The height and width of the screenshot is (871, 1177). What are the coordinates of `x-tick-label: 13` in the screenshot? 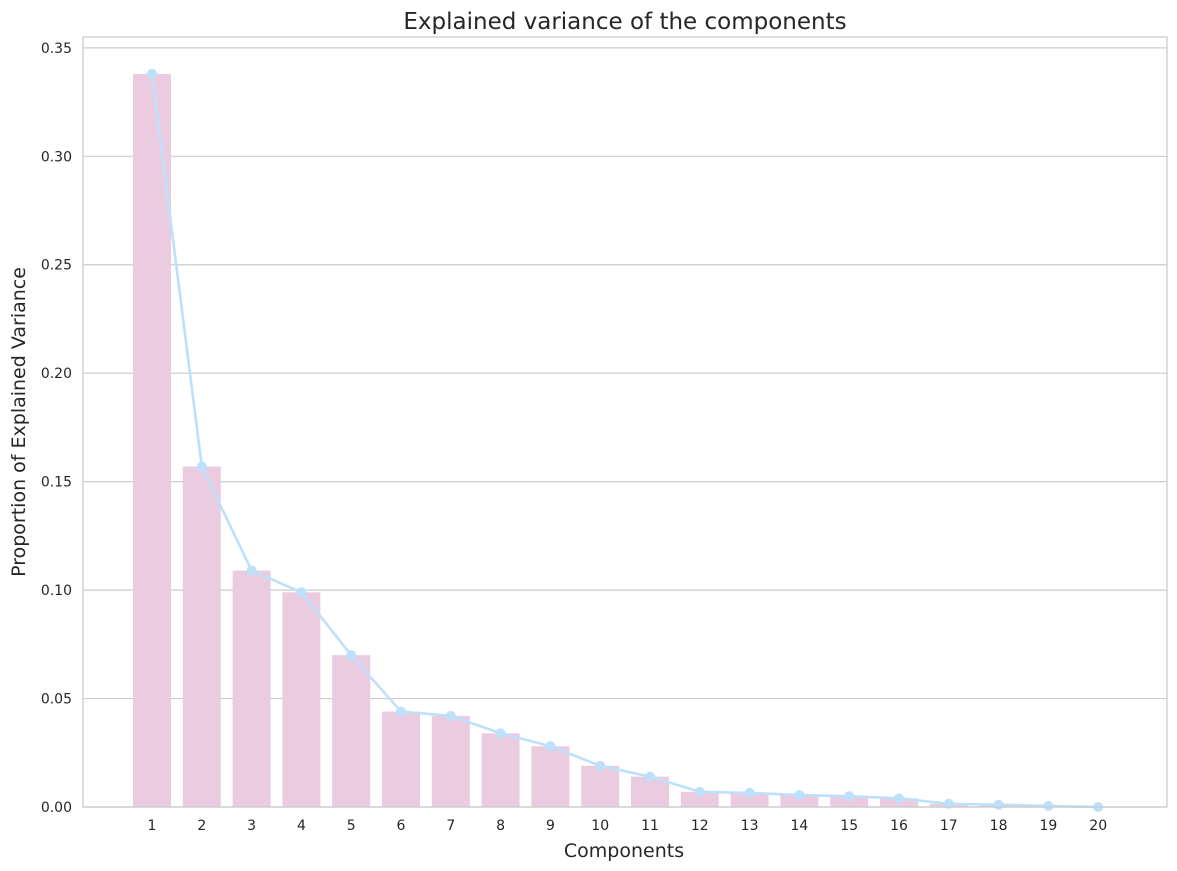 It's located at (750, 826).